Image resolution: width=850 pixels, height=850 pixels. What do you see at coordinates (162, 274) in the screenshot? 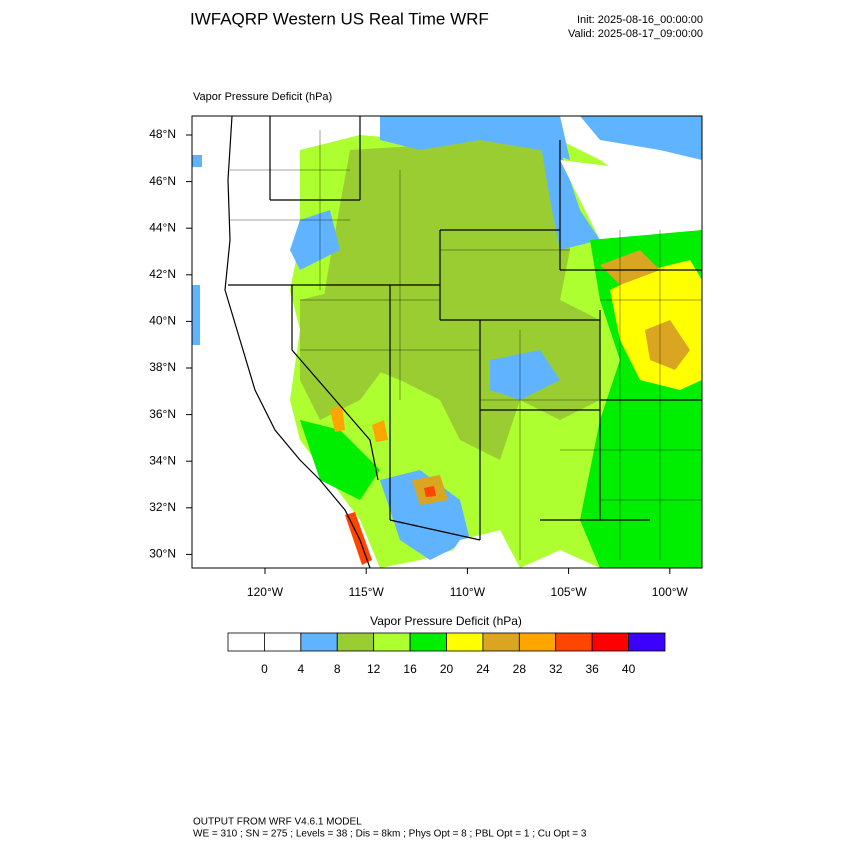
I see `lat-label: 42°N` at bounding box center [162, 274].